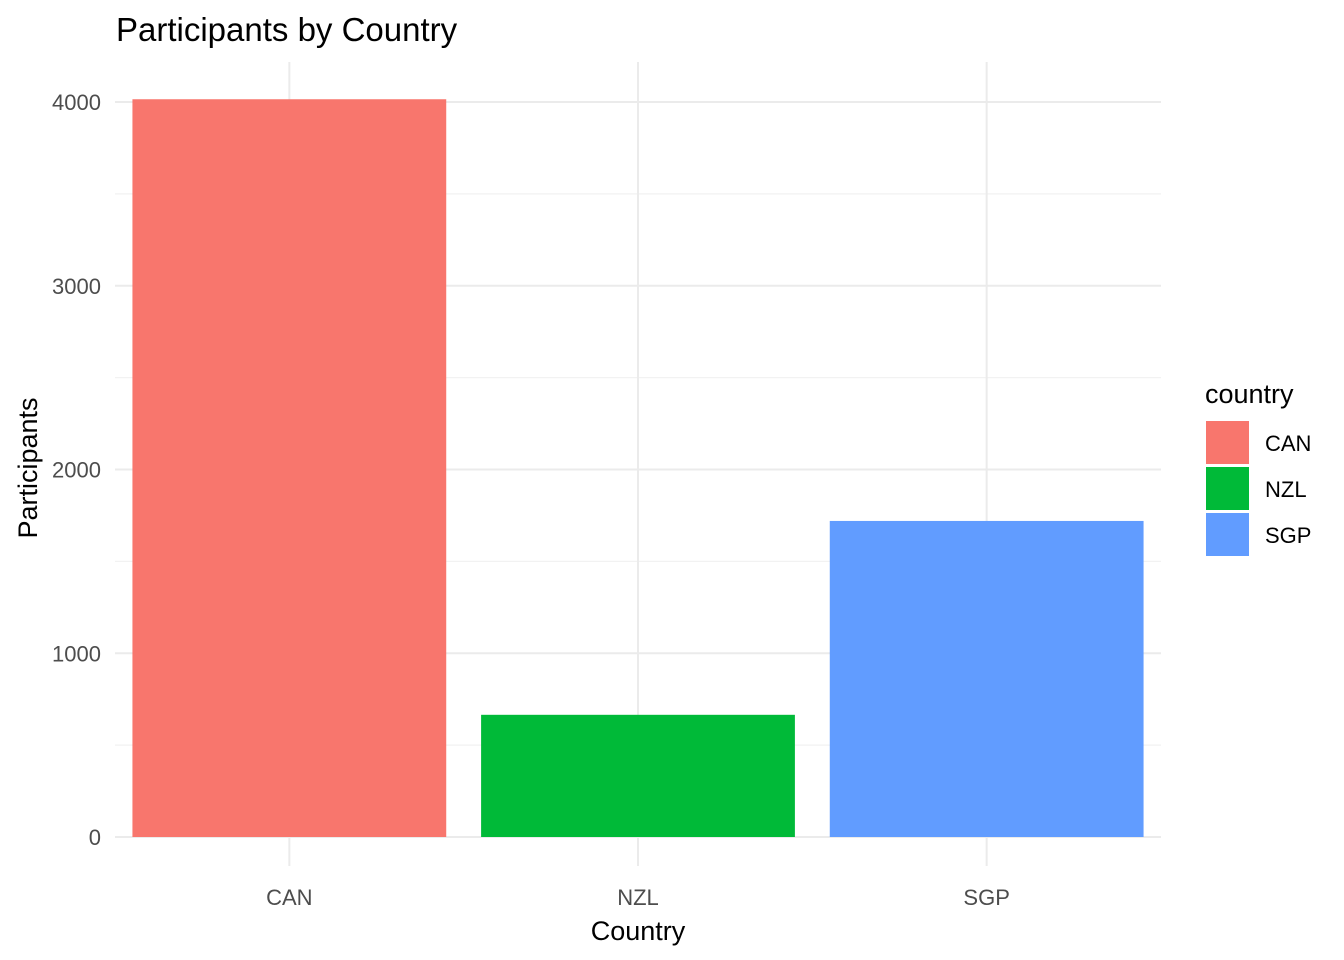  What do you see at coordinates (76, 102) in the screenshot?
I see `y-tick-label: 4000` at bounding box center [76, 102].